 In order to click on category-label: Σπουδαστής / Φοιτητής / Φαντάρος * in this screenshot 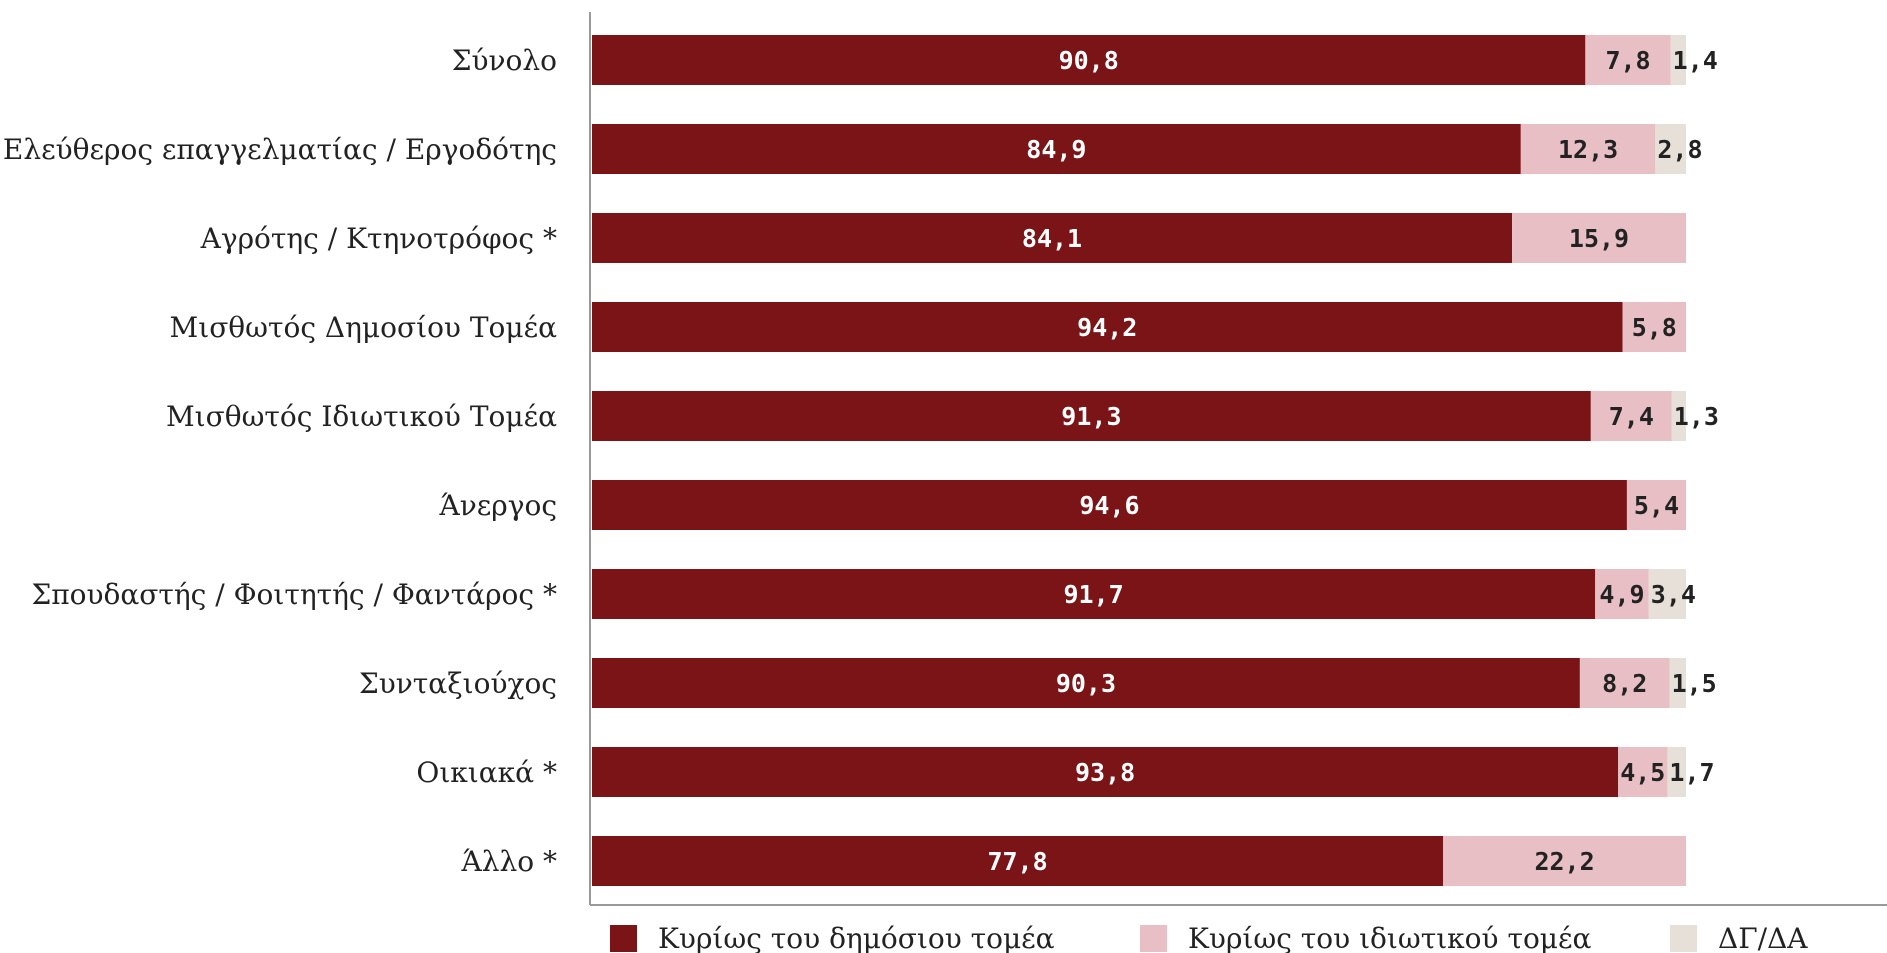, I will do `click(294, 594)`.